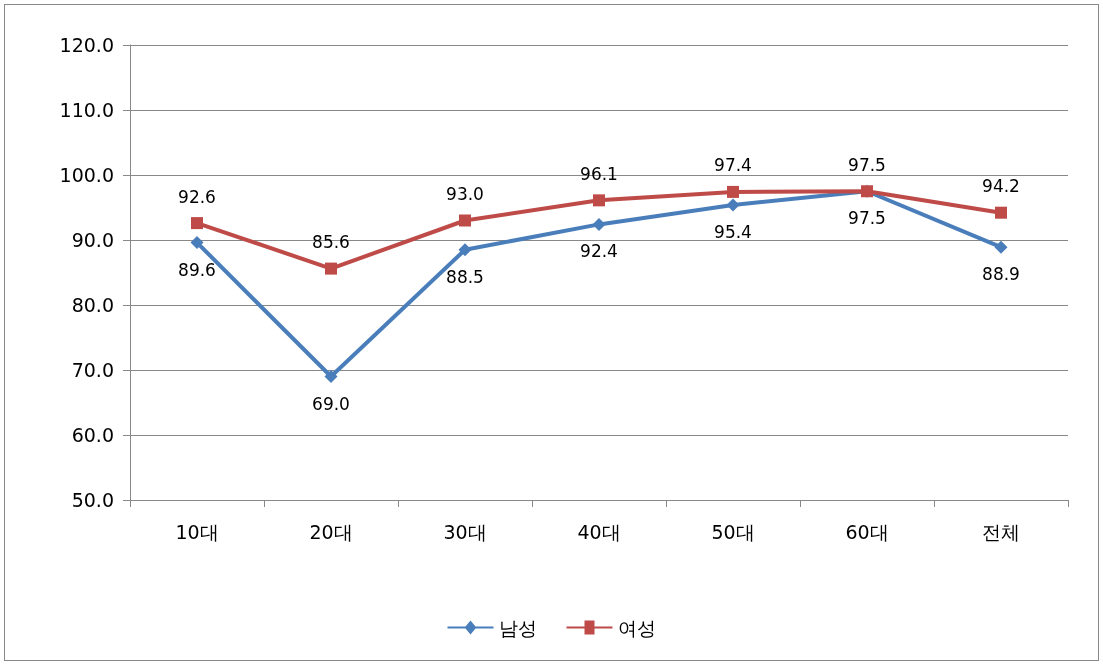 The height and width of the screenshot is (665, 1103). What do you see at coordinates (92, 500) in the screenshot?
I see `y-tick-label: 50.0` at bounding box center [92, 500].